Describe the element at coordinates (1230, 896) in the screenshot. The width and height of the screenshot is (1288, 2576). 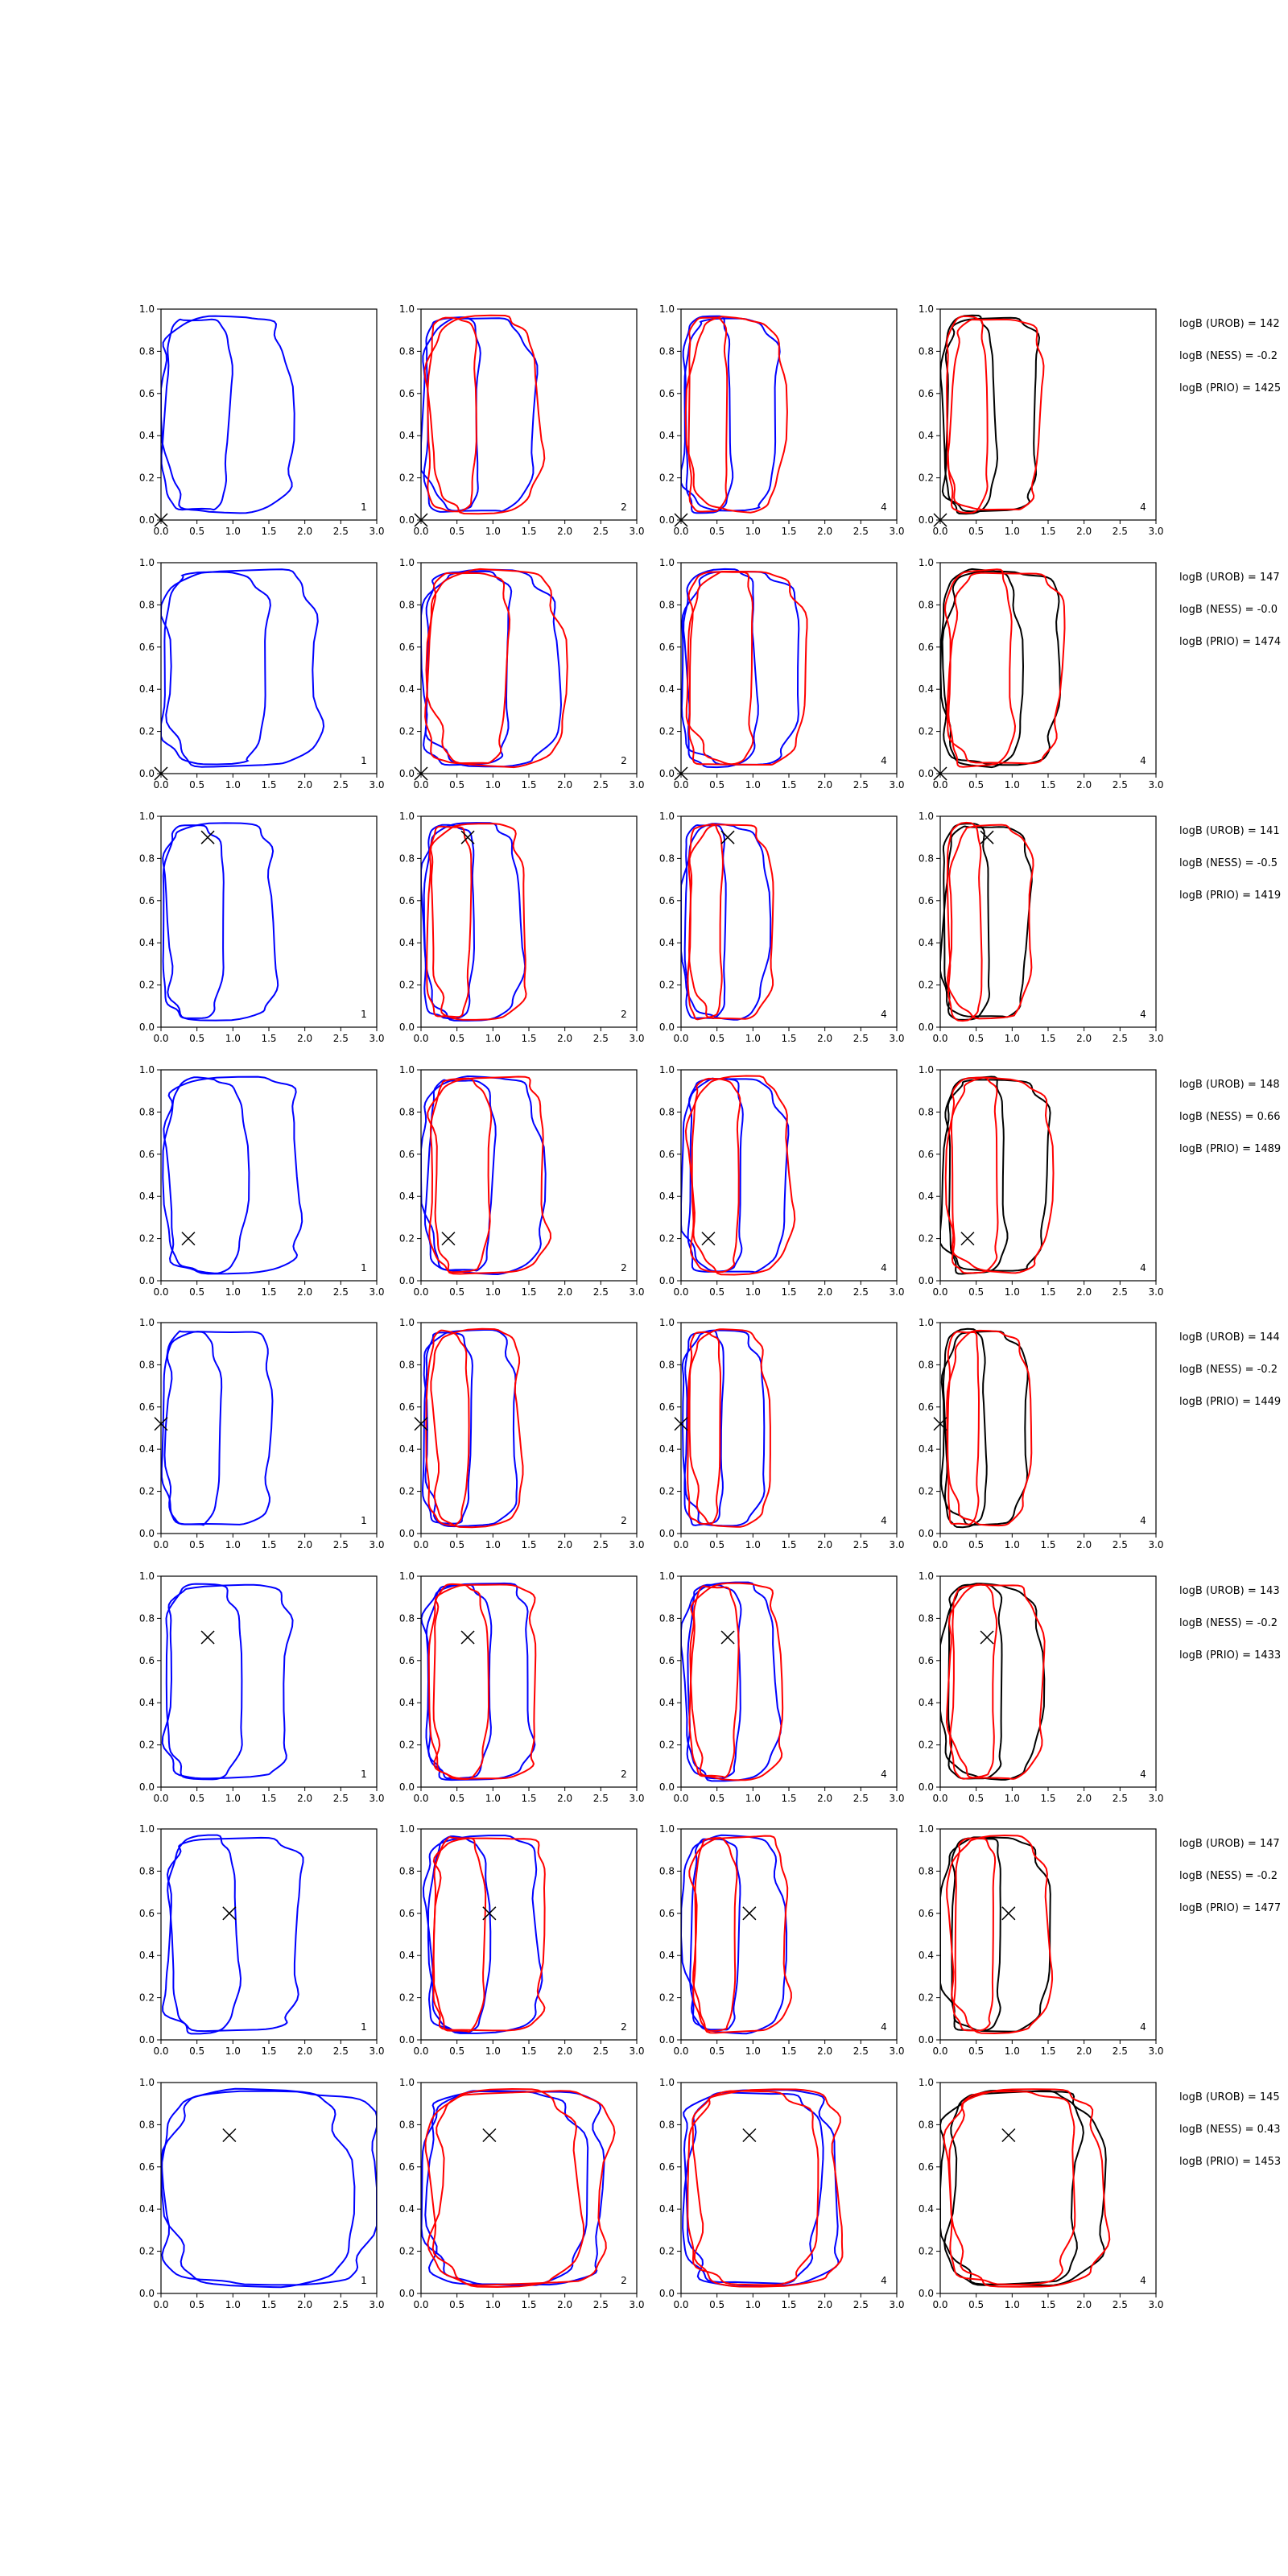
I see `logB-text: logB (PRIO) = 1419` at that location.